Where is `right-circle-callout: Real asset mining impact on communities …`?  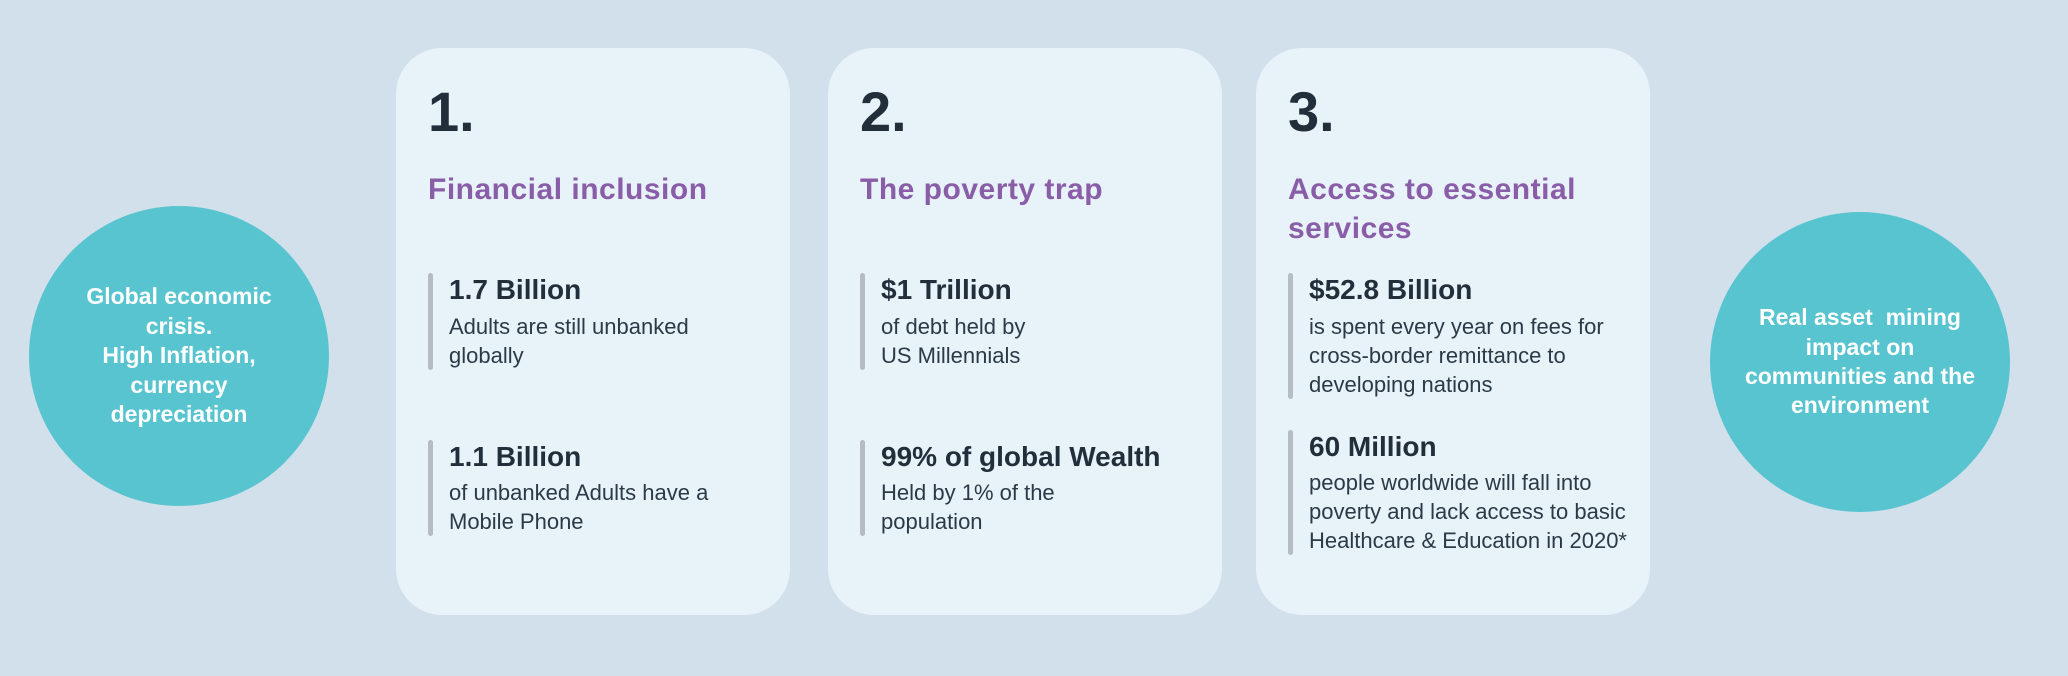
right-circle-callout: Real asset mining impact on communities … is located at coordinates (1860, 362).